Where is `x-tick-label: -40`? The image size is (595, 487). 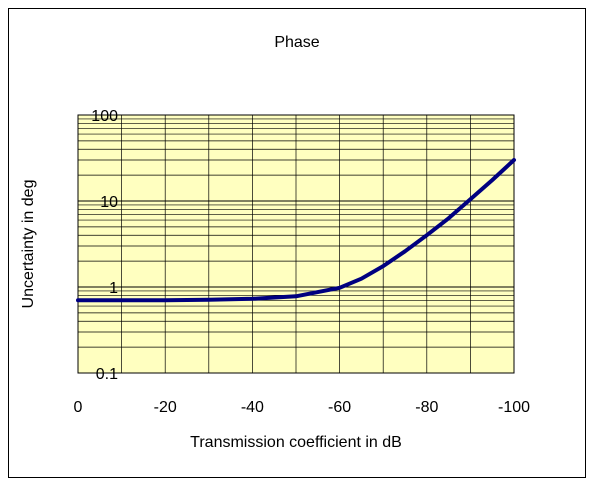
x-tick-label: -40 is located at coordinates (252, 407).